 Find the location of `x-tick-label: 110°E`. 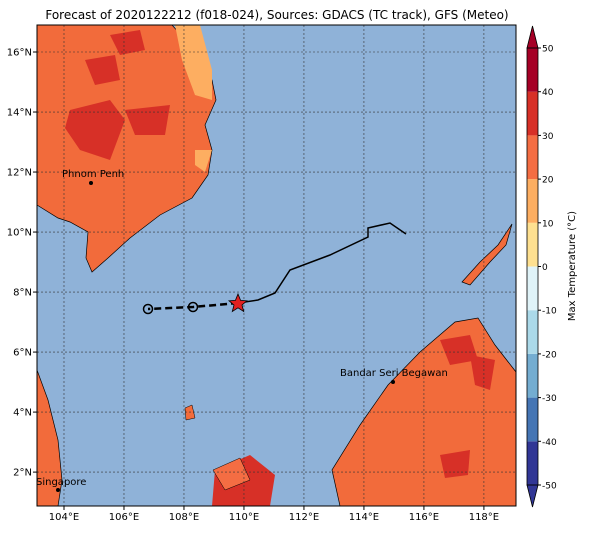

x-tick-label: 110°E is located at coordinates (244, 517).